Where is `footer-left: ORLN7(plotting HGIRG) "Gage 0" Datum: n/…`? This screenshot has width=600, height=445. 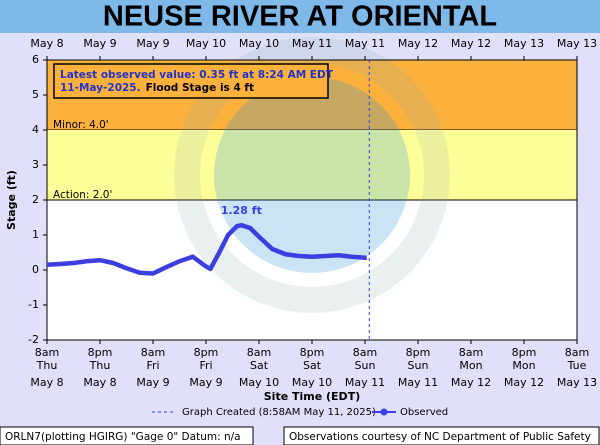
footer-left: ORLN7(plotting HGIRG) "Gage 0" Datum: n/… is located at coordinates (123, 437).